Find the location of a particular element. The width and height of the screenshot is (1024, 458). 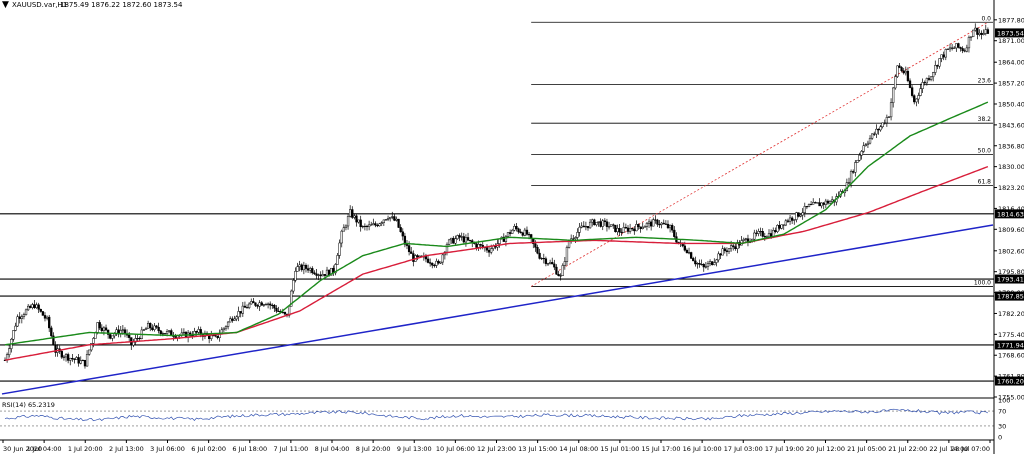

price-tick-label: 1782.20 is located at coordinates (1011, 314).